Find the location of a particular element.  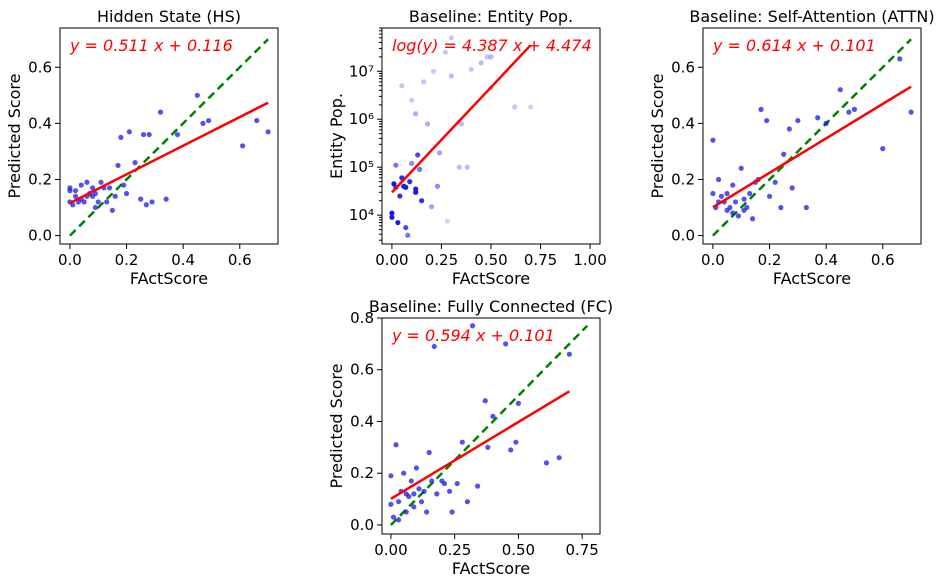

x-tick-label: 0.0 is located at coordinates (70, 260).